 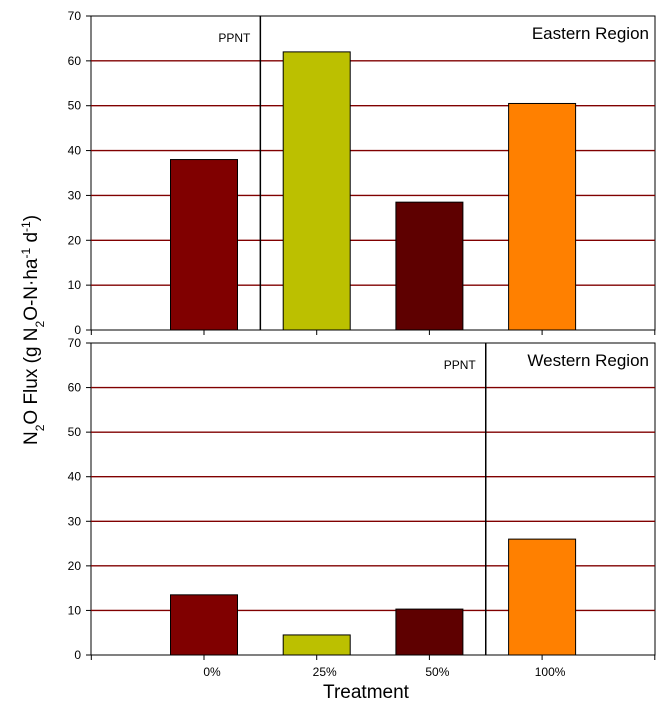 I want to click on region-label: Western Region, so click(x=588, y=360).